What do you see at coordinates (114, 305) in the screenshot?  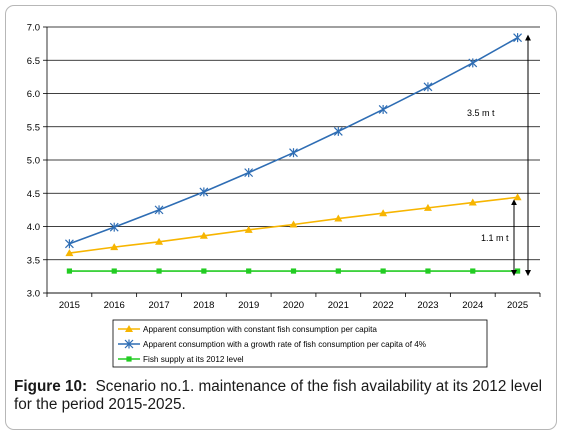 I see `x-tick-label: 2016` at bounding box center [114, 305].